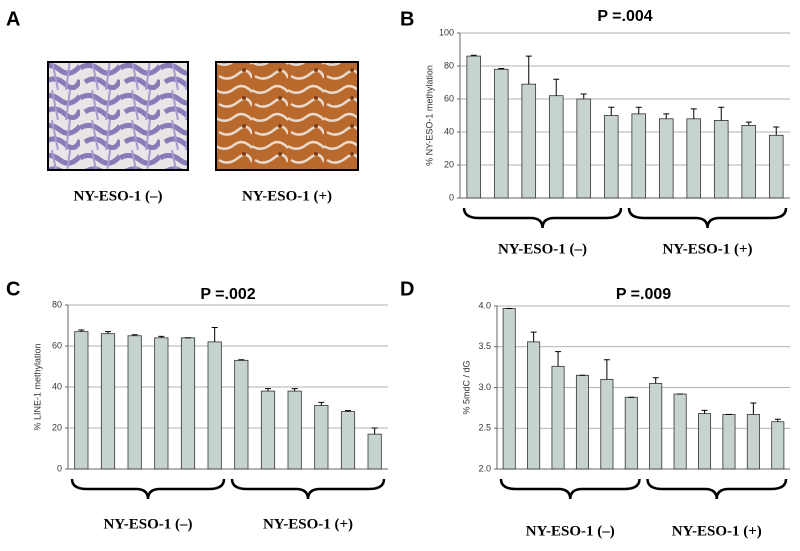 The image size is (800, 551). I want to click on y-tick-label: 2.0, so click(484, 468).